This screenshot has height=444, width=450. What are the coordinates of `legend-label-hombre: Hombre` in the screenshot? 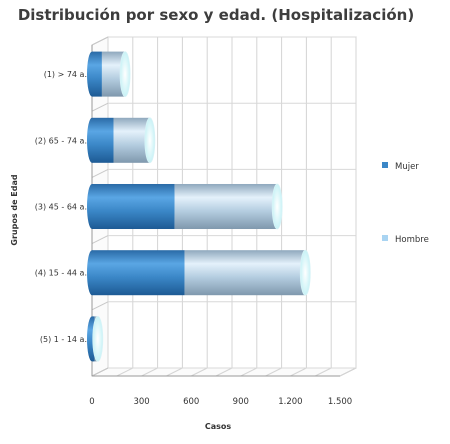 It's located at (412, 240).